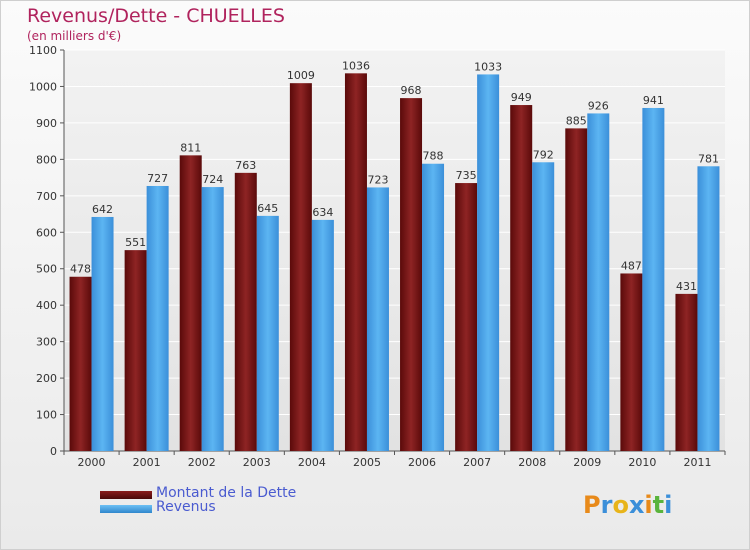 This screenshot has height=550, width=750. Describe the element at coordinates (433, 156) in the screenshot. I see `data-label-revenus-2006: 788` at that location.